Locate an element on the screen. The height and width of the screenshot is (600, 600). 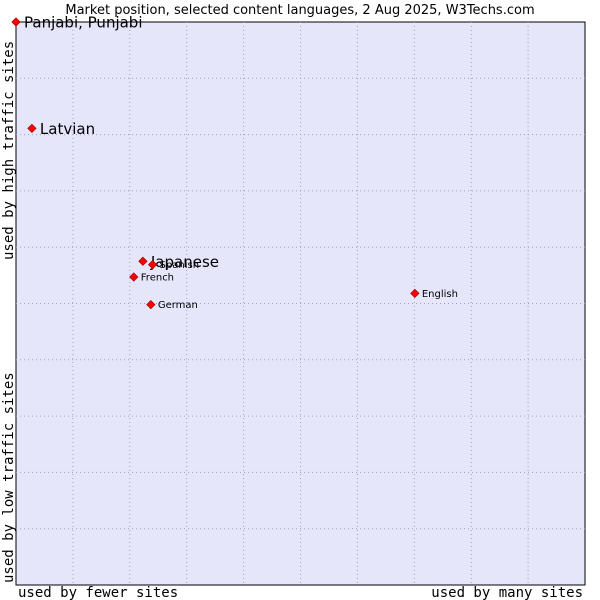
point-marker-latvian is located at coordinates (32, 128).